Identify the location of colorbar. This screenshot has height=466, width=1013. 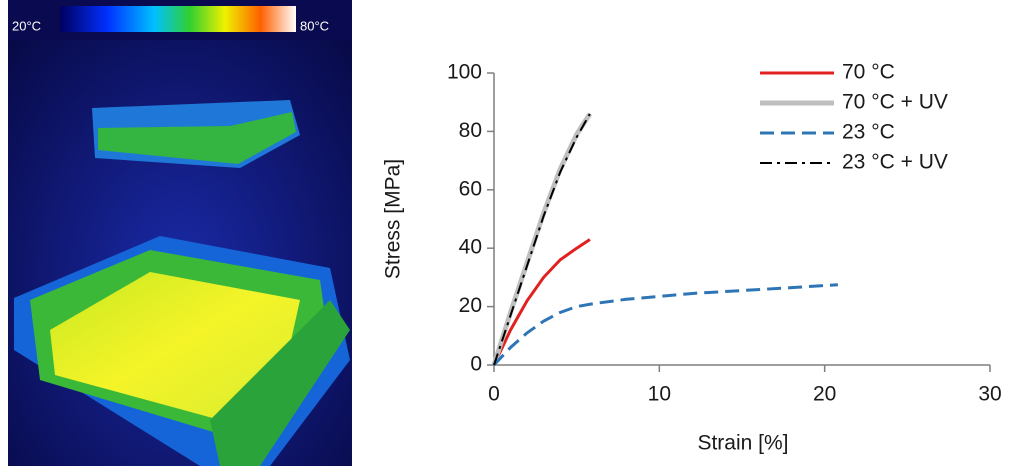
(178, 19).